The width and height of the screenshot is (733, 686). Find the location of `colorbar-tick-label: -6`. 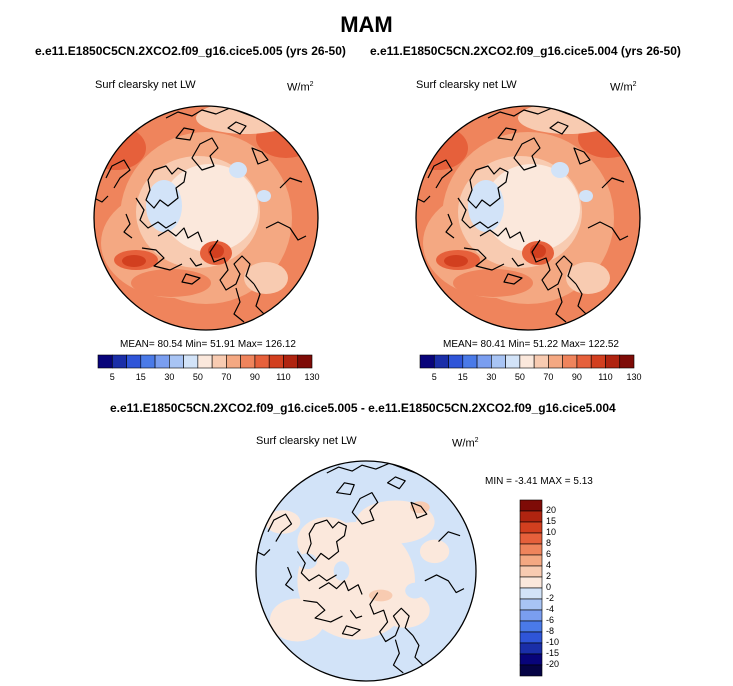

colorbar-tick-label: -6 is located at coordinates (550, 620).